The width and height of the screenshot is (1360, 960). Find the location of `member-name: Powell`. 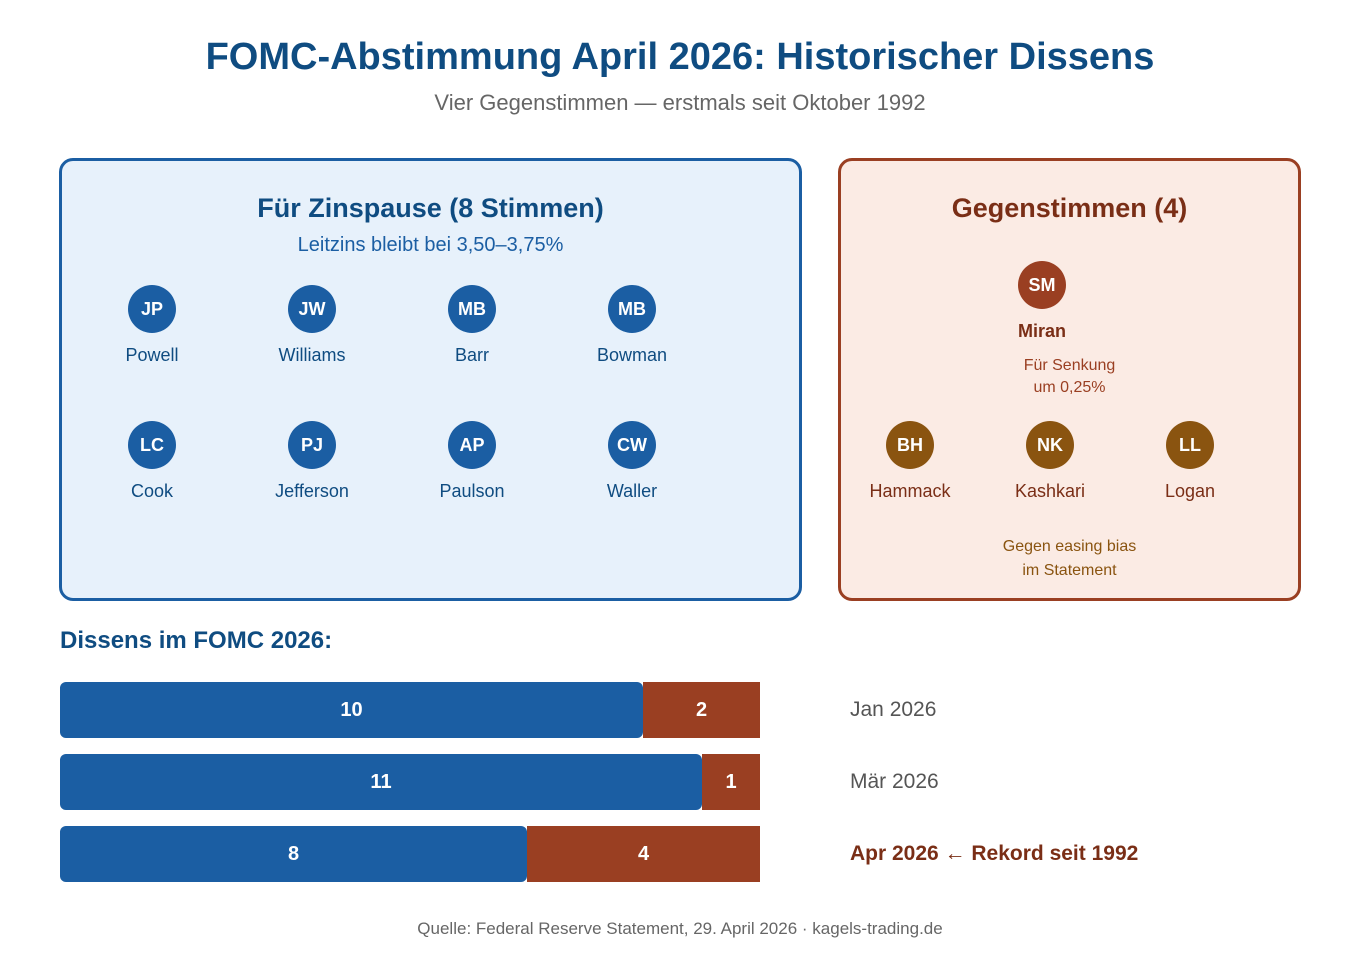

member-name: Powell is located at coordinates (152, 355).